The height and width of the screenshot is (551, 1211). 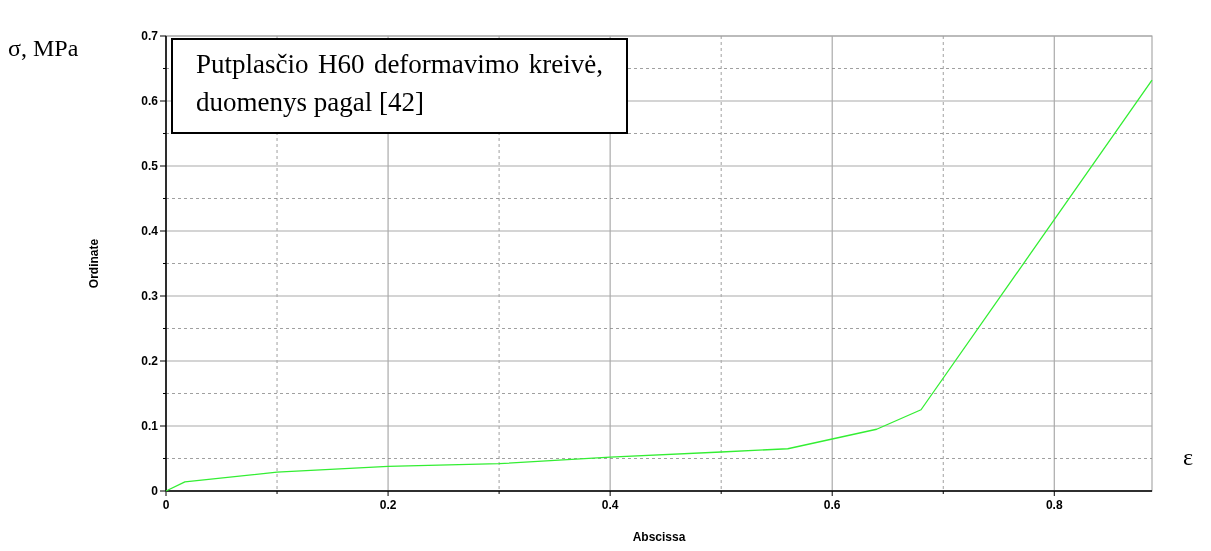 I want to click on annotation: Putplasčio H60 deformavimo kreivė, duomenys pagal [42], so click(x=399, y=83).